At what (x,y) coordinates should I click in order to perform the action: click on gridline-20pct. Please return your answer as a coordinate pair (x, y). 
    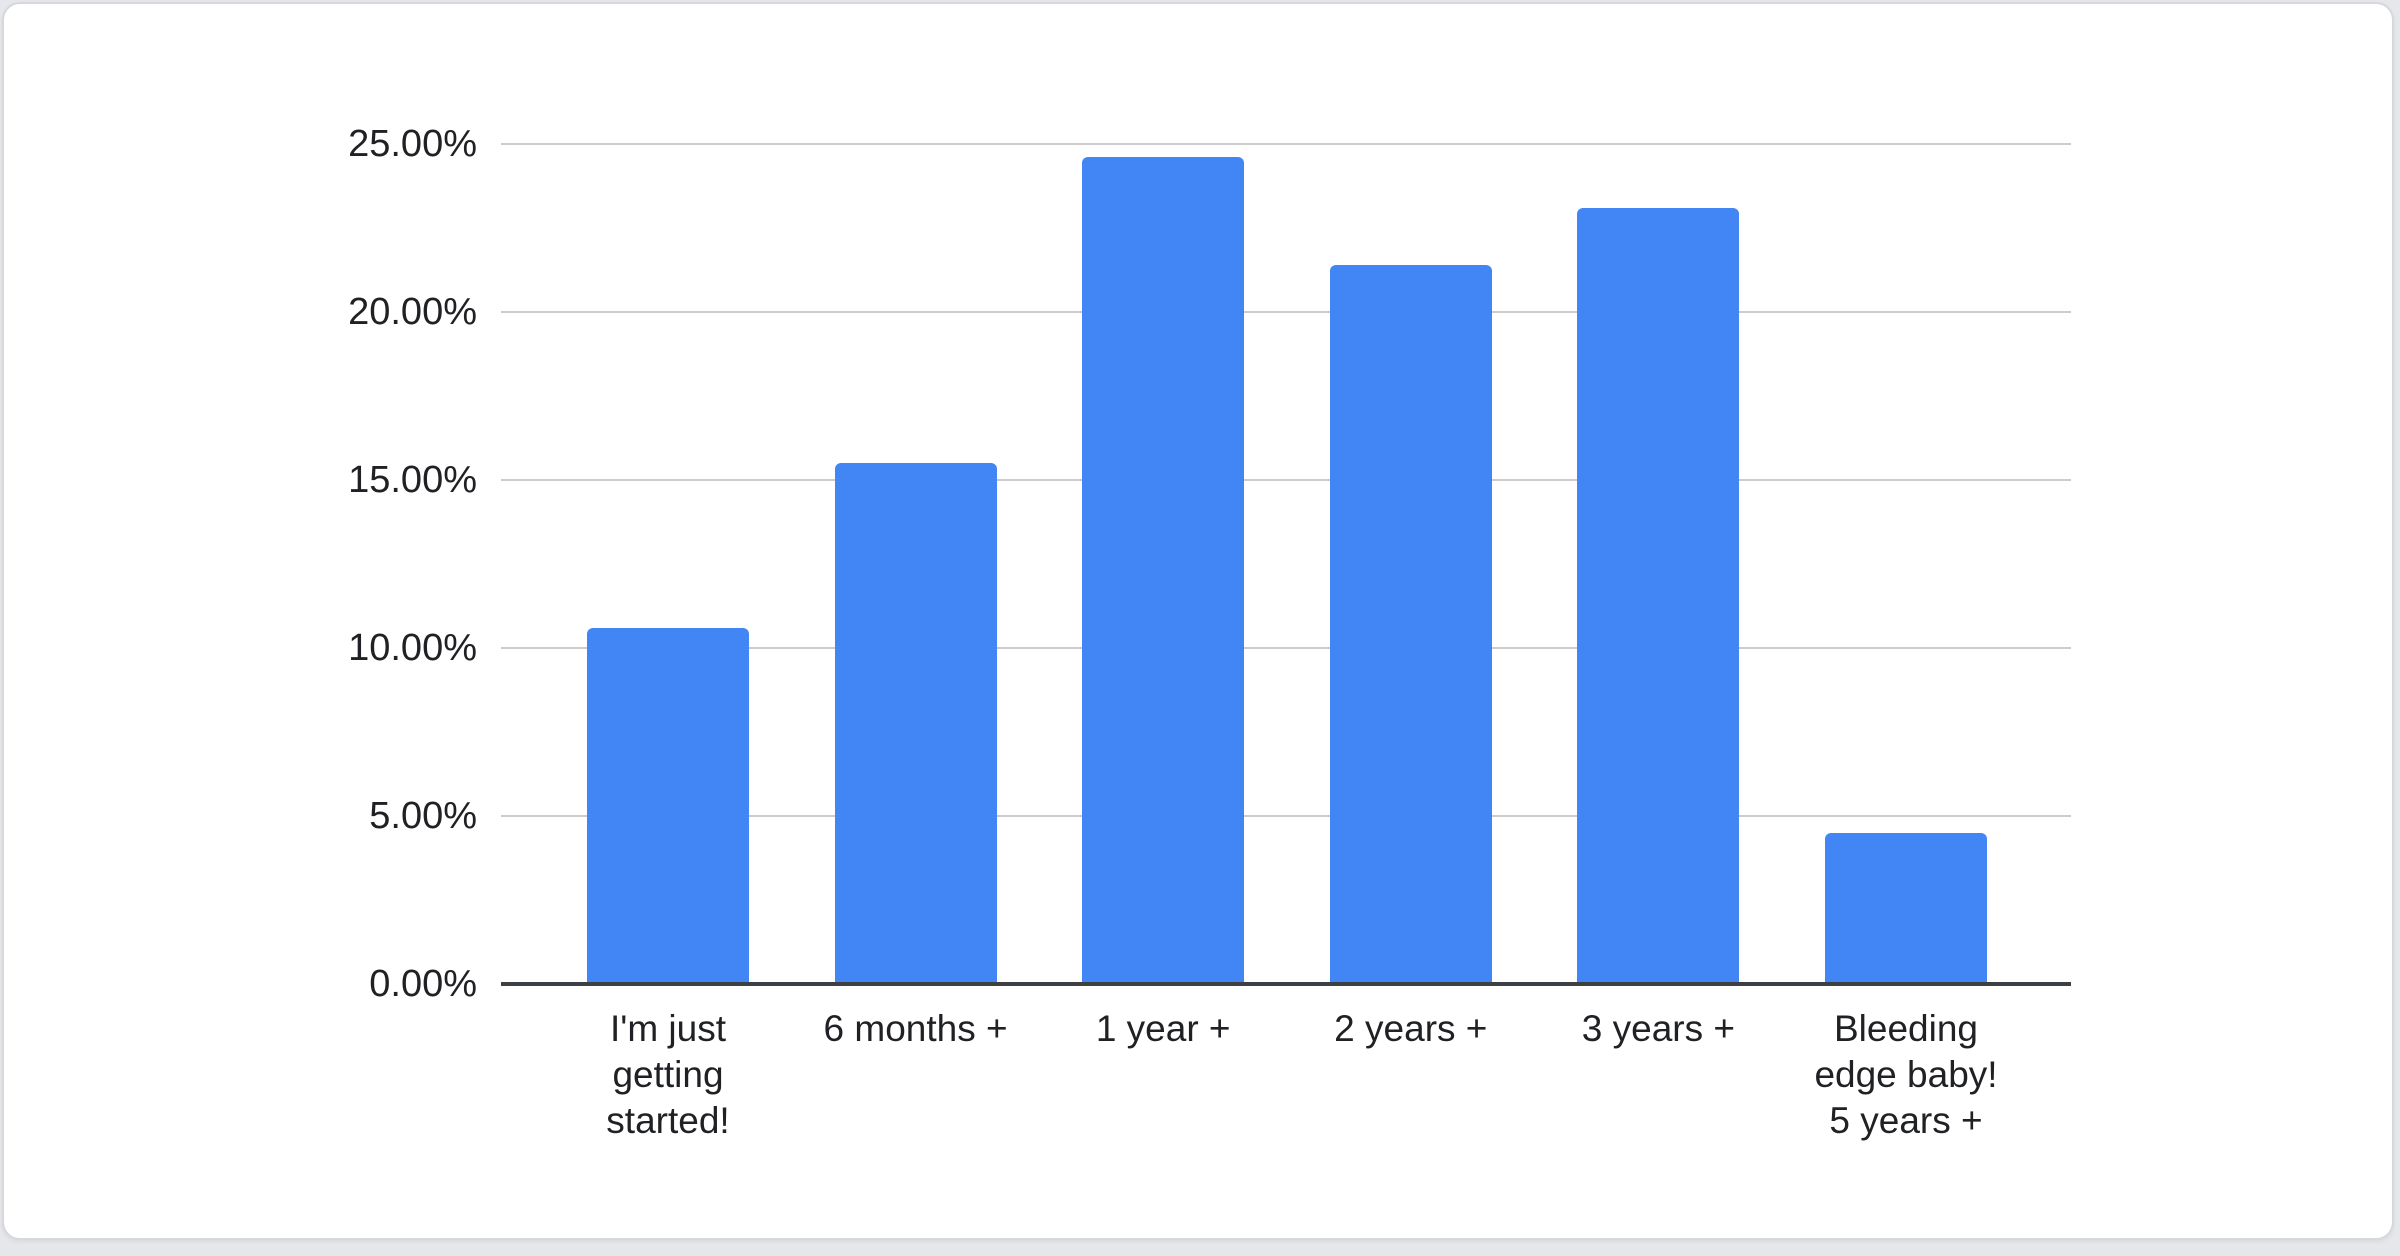
    Looking at the image, I should click on (1286, 312).